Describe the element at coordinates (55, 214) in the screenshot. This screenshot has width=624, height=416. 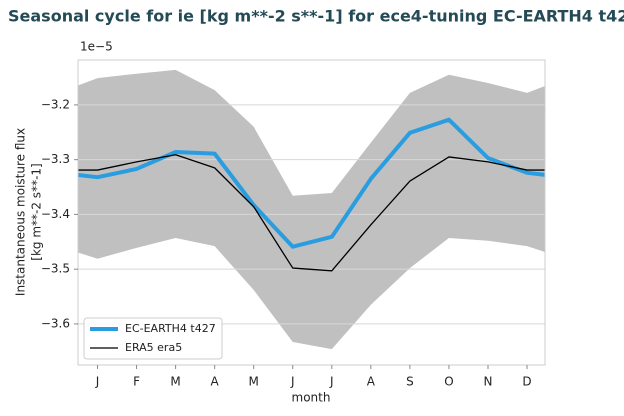
I see `y-tick-label: −3.4` at that location.